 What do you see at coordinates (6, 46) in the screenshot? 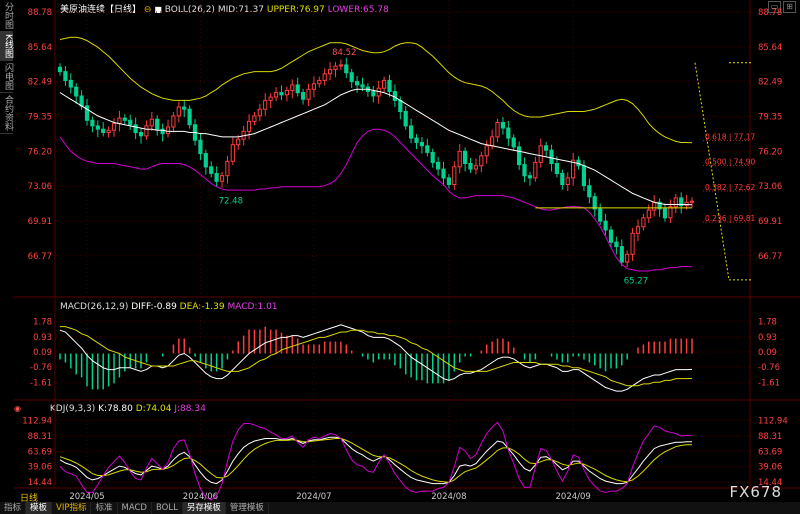
I see `nav-tab-kline: K线图` at bounding box center [6, 46].